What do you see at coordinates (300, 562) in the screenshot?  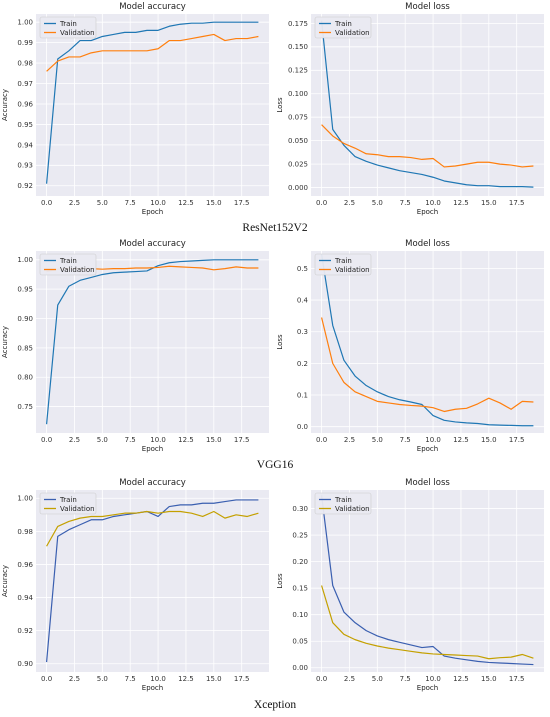 I see `y-tick-label: 0.20` at bounding box center [300, 562].